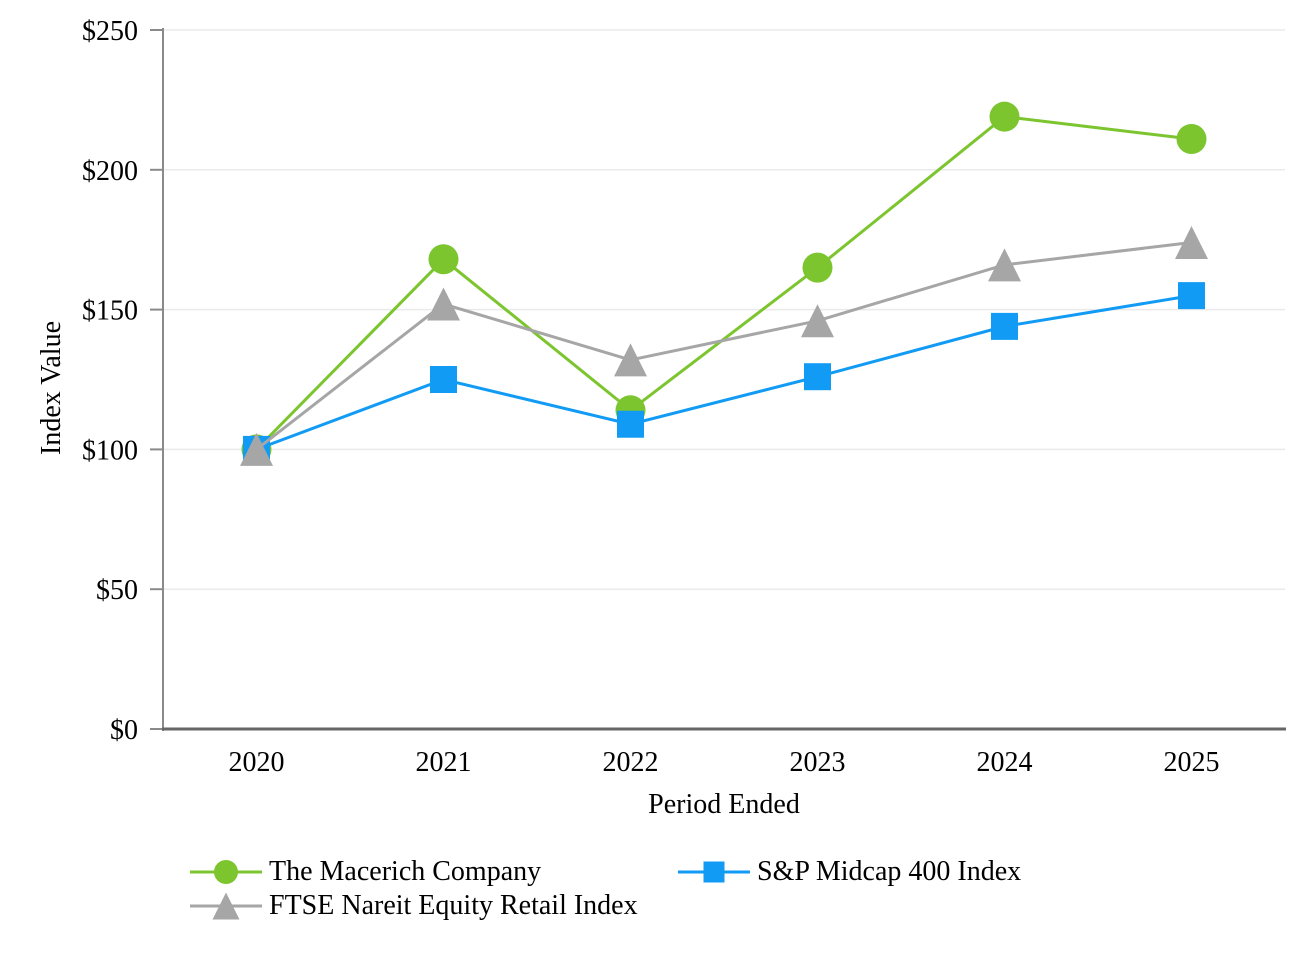 This screenshot has width=1314, height=960. Describe the element at coordinates (124, 730) in the screenshot. I see `y-tick-label: $0` at that location.